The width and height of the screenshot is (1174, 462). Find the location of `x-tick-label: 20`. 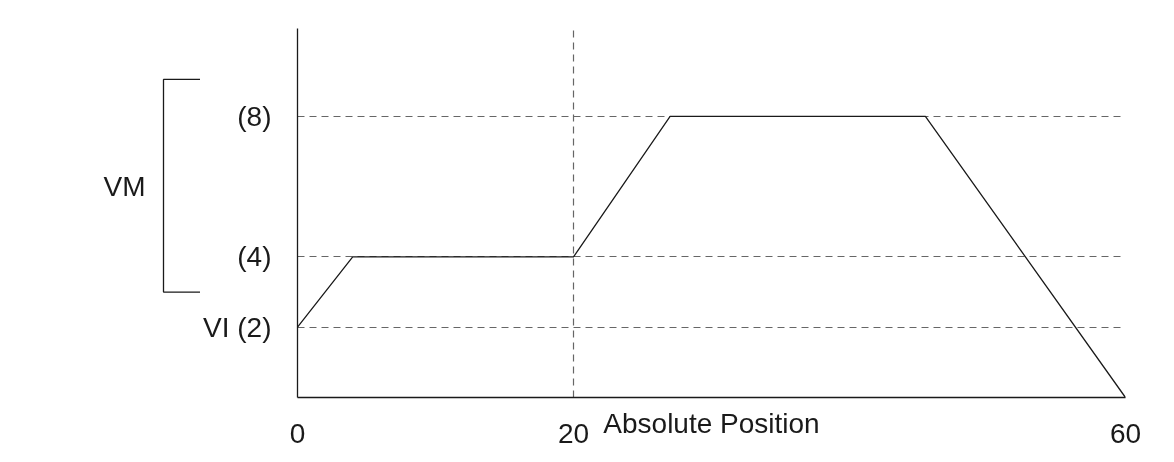

x-tick-label: 20 is located at coordinates (573, 433).